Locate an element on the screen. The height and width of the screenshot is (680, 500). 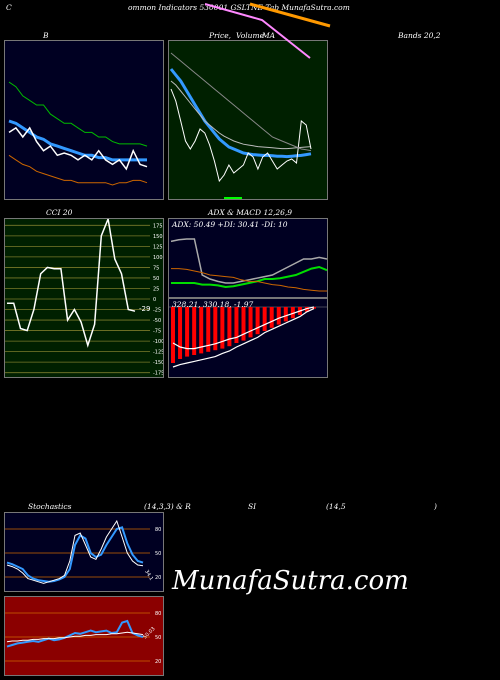
cci-line is located at coordinates (71, 283).